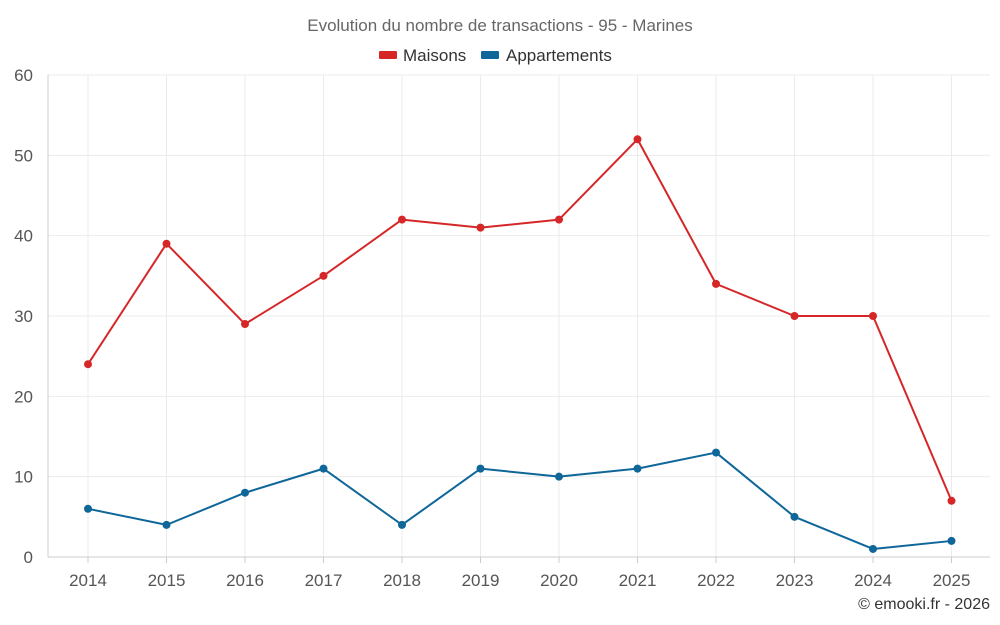  Describe the element at coordinates (716, 580) in the screenshot. I see `x-tick-label: 2022` at that location.